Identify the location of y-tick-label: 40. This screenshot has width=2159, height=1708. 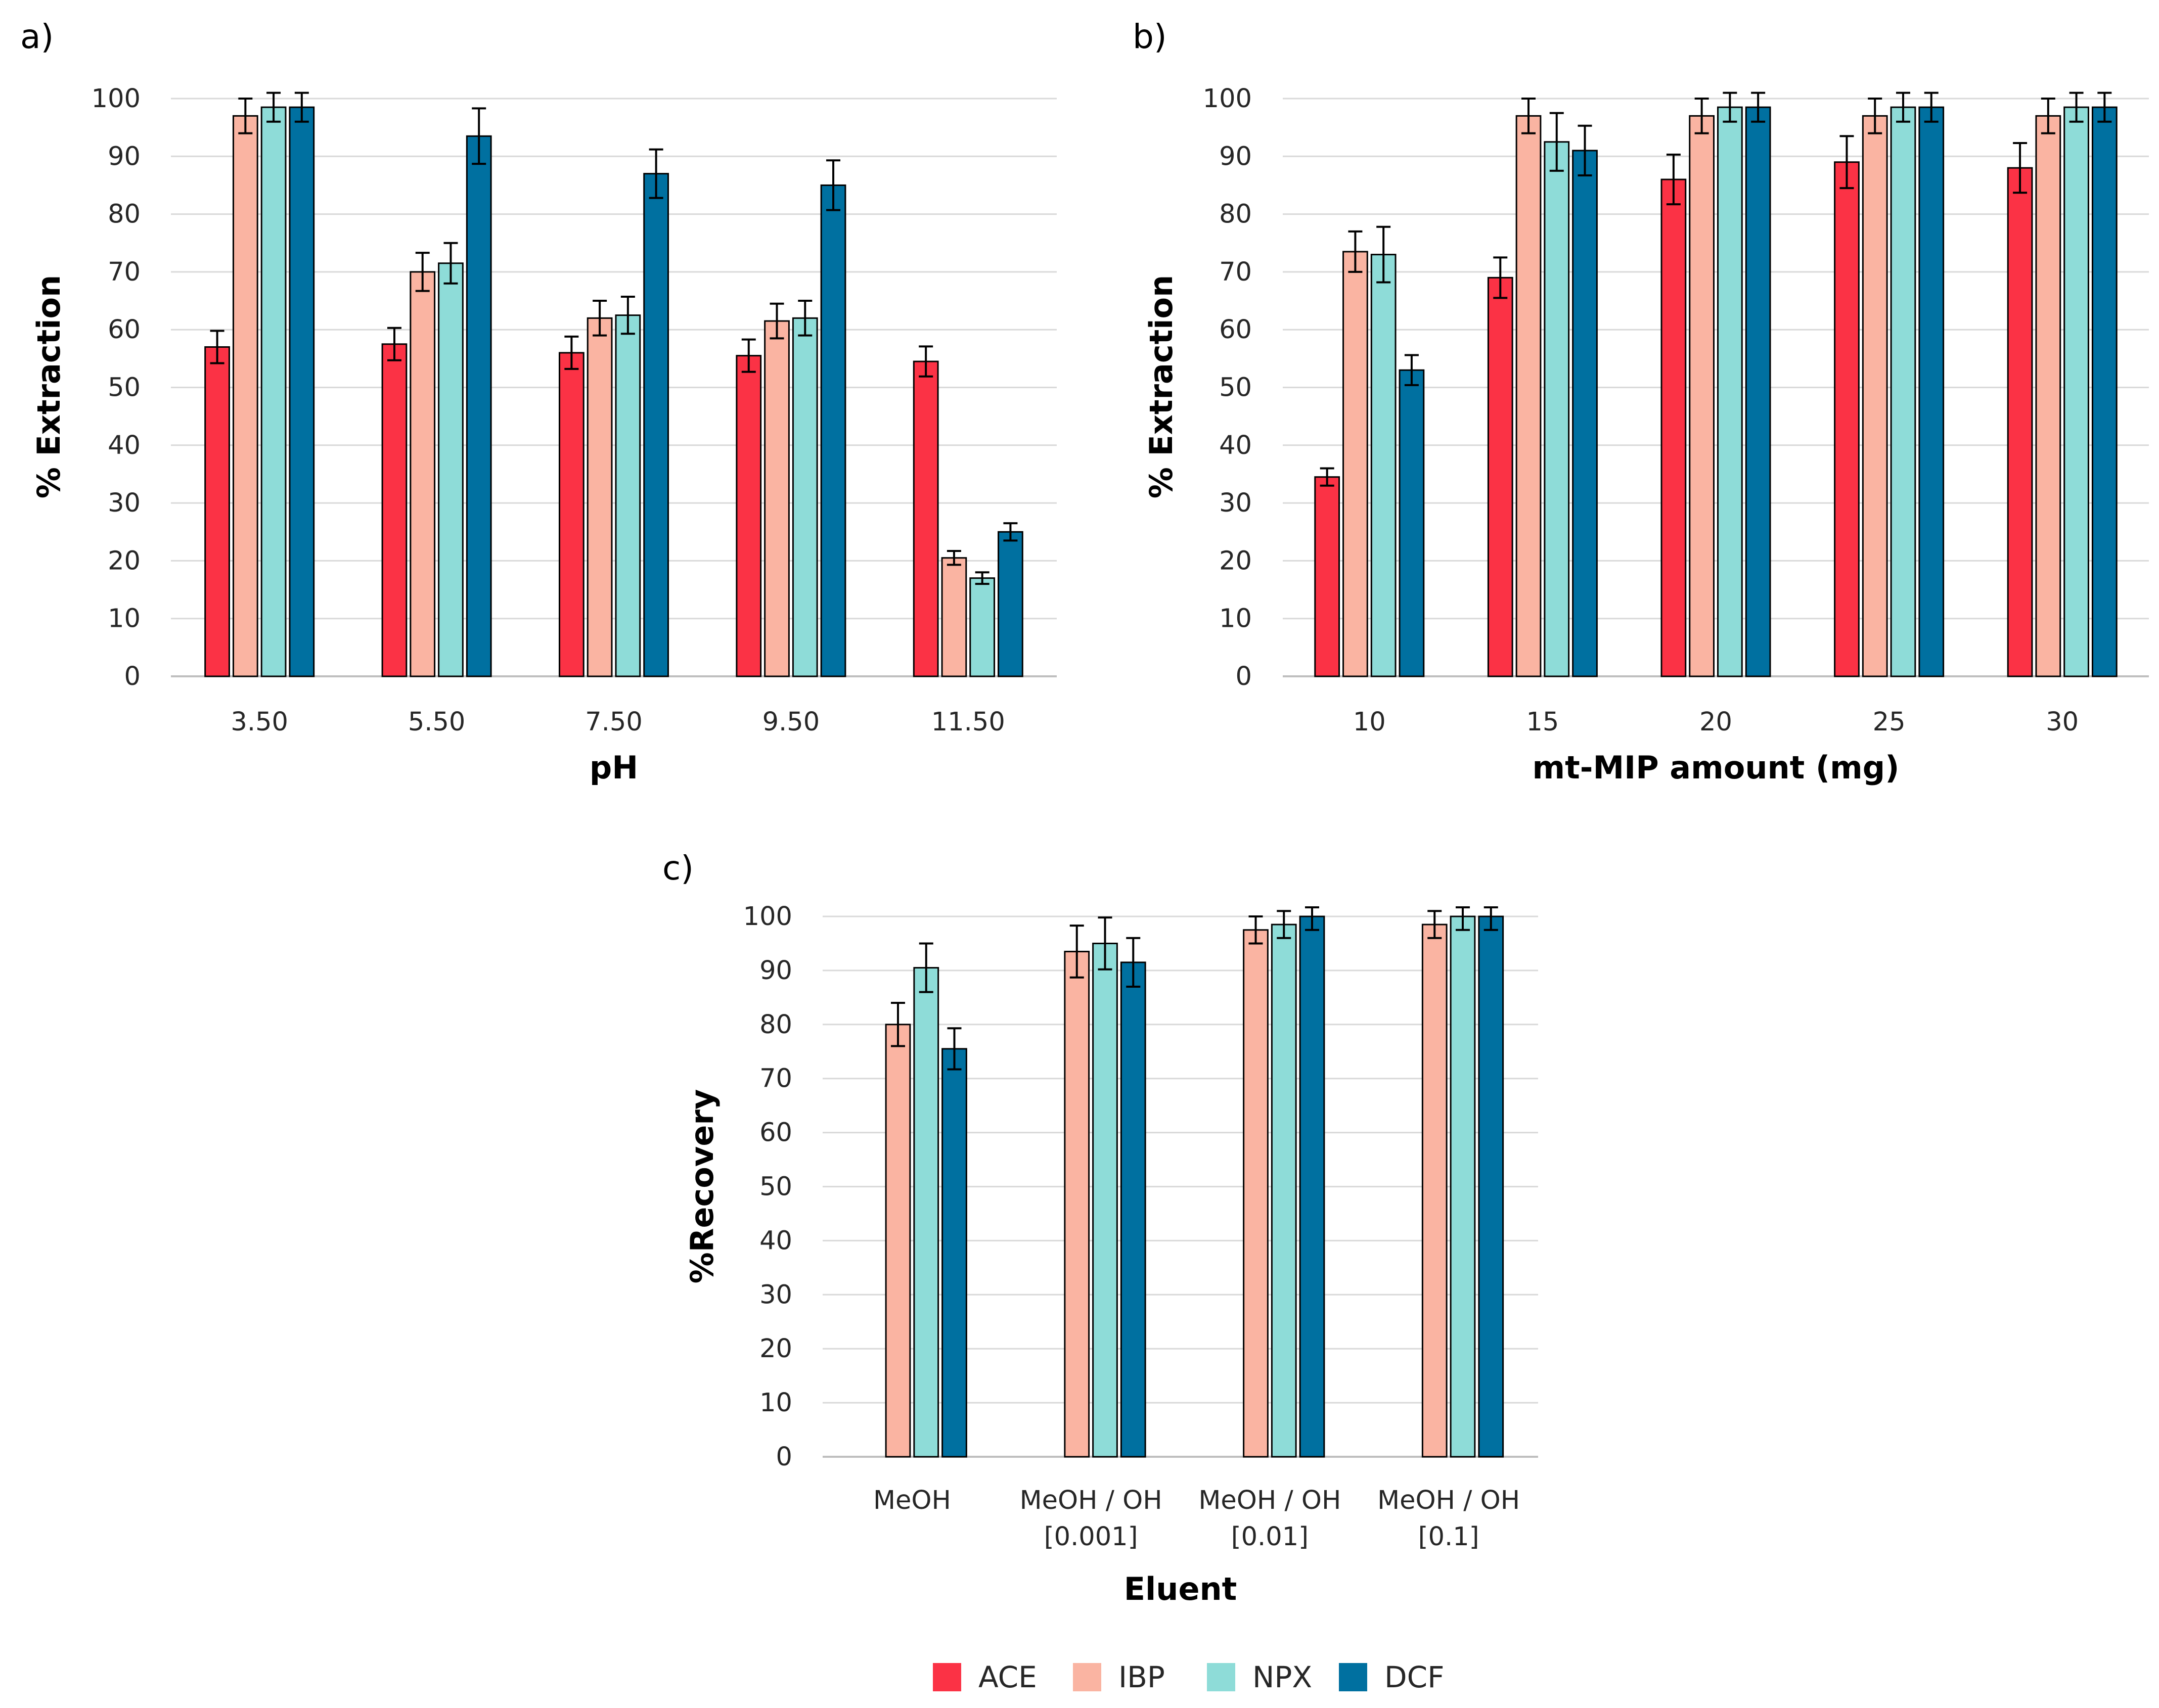
(775, 1241).